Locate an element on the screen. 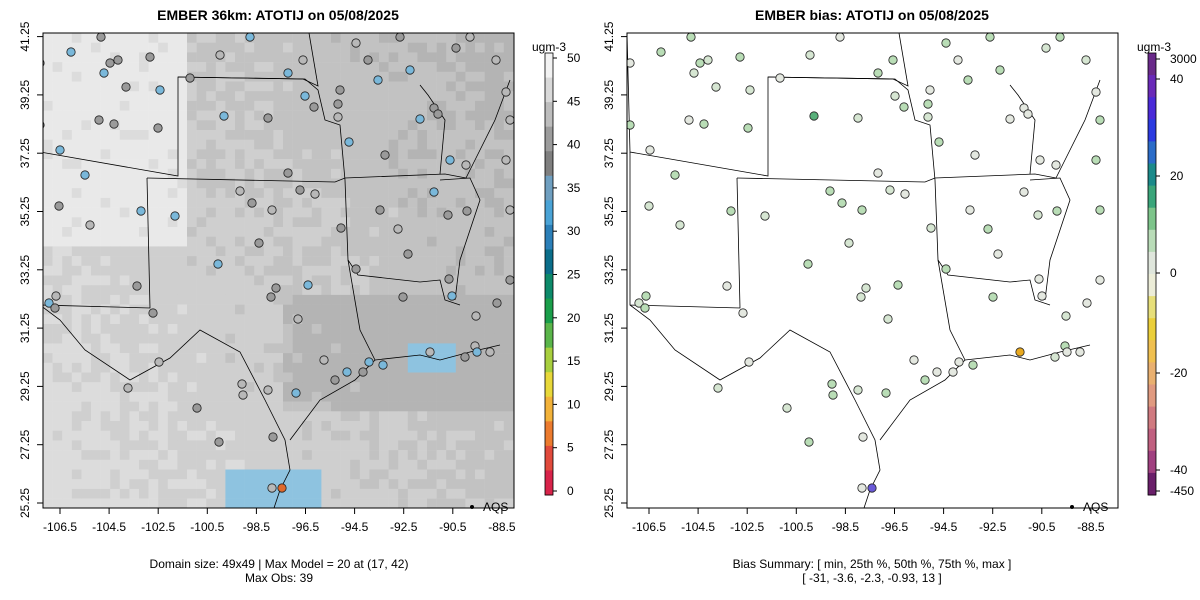 This screenshot has width=1200, height=600. y-tick-label: 37.25 is located at coordinates (25, 153).